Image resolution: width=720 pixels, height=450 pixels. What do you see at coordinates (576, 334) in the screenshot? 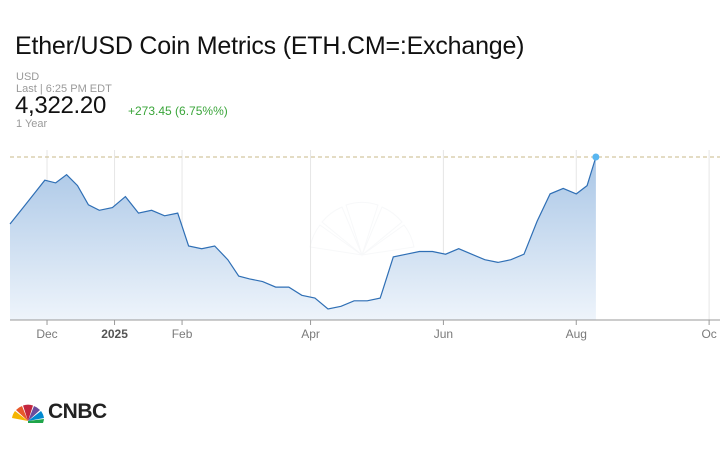
I see `x-tick-label-aug: Aug` at bounding box center [576, 334].